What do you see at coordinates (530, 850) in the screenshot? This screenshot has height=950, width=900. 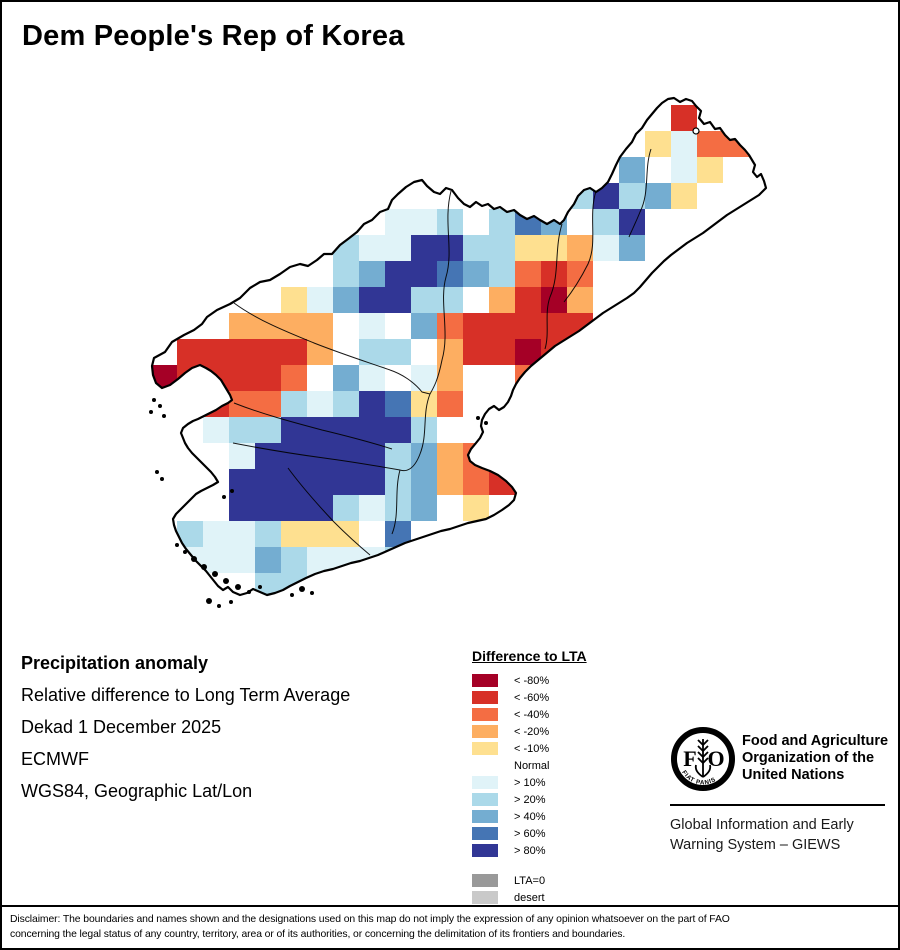 I see `legend-label: > 80%` at bounding box center [530, 850].